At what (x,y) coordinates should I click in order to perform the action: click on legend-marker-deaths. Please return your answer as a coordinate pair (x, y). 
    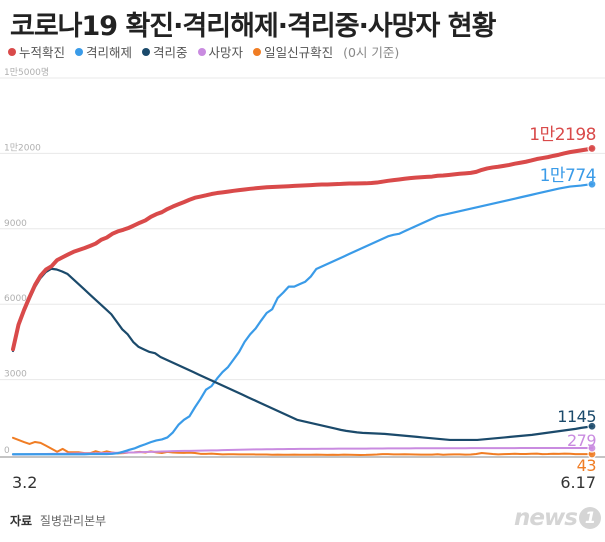
    Looking at the image, I should click on (201, 51).